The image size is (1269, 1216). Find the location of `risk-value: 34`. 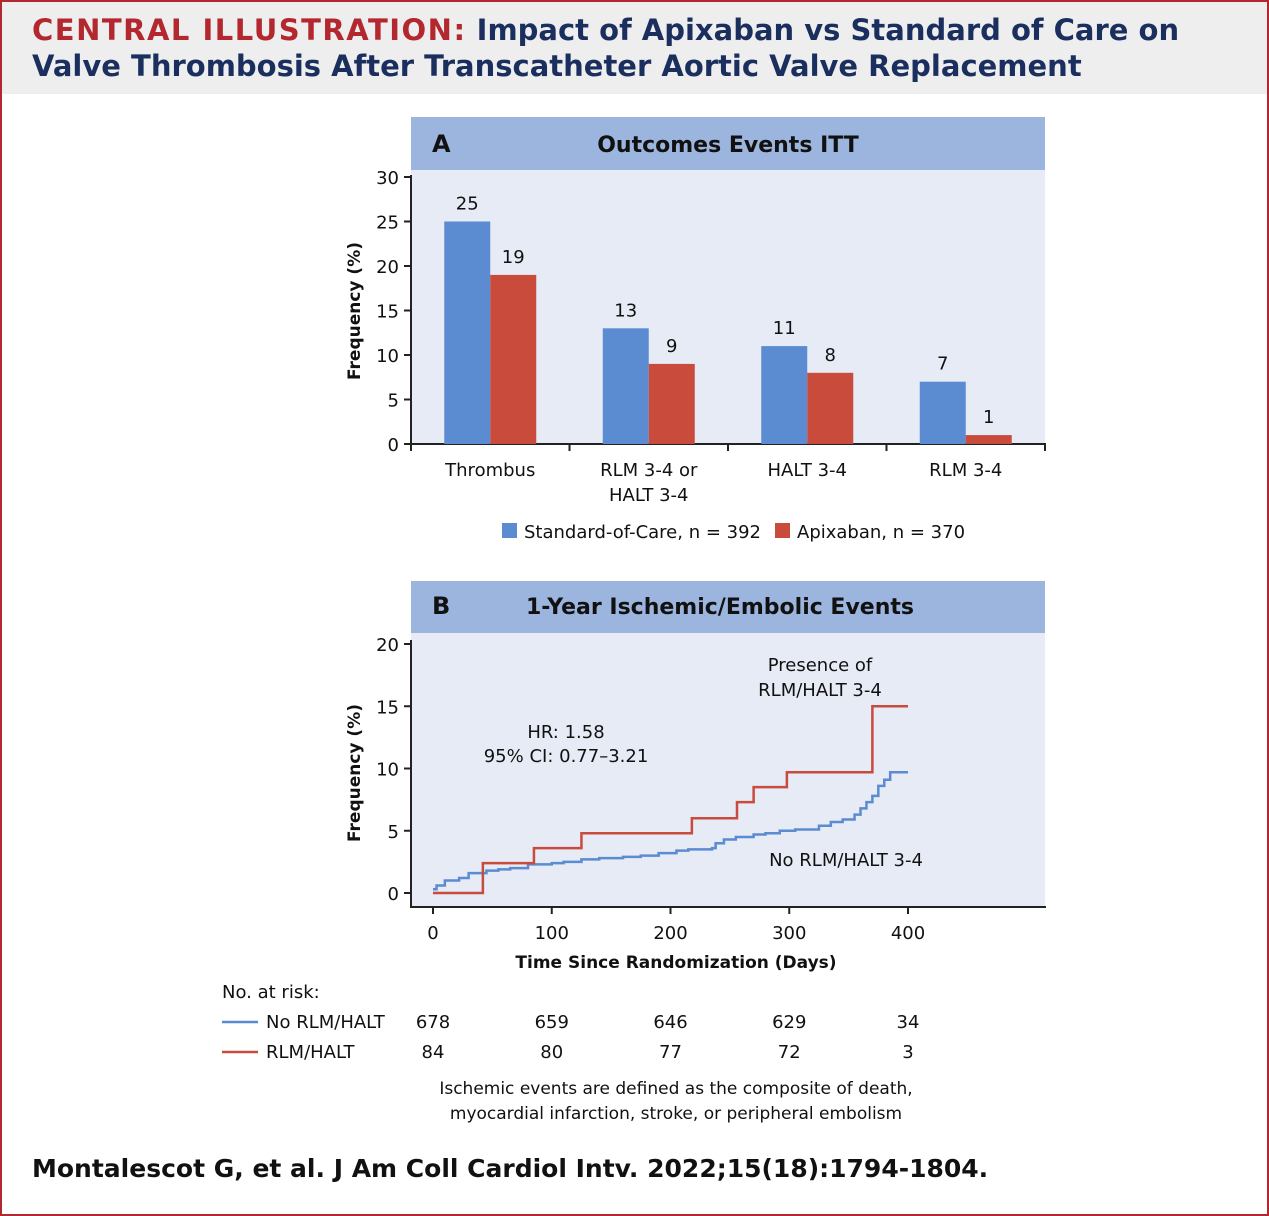

risk-value: 34 is located at coordinates (908, 1022).